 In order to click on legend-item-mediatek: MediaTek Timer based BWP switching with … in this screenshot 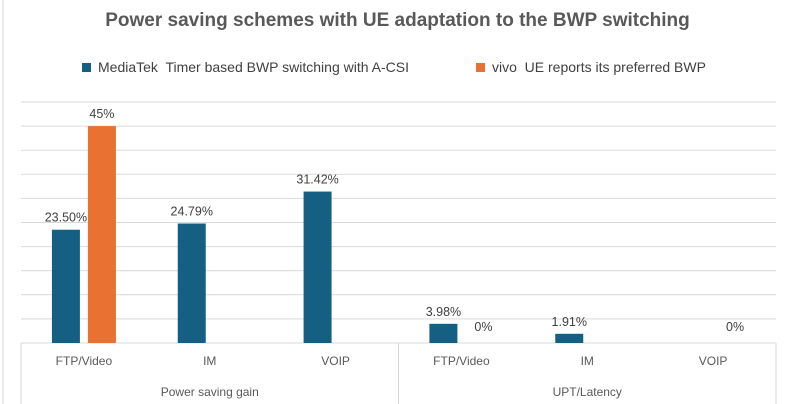, I will do `click(245, 67)`.